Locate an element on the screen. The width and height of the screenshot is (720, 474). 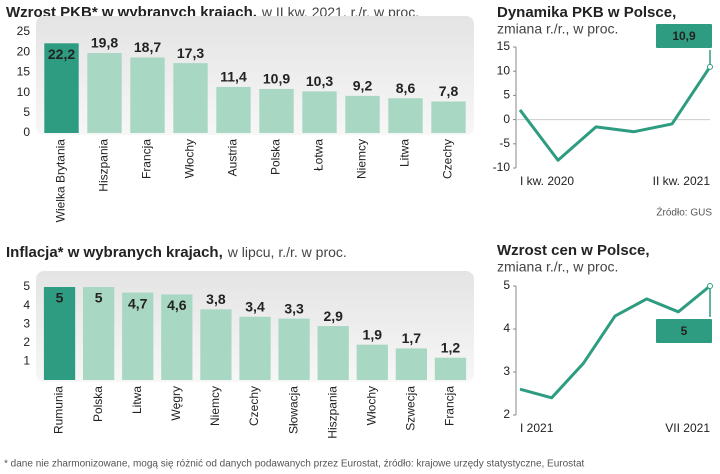
x-tick-label: Rumunia is located at coordinates (59, 410).